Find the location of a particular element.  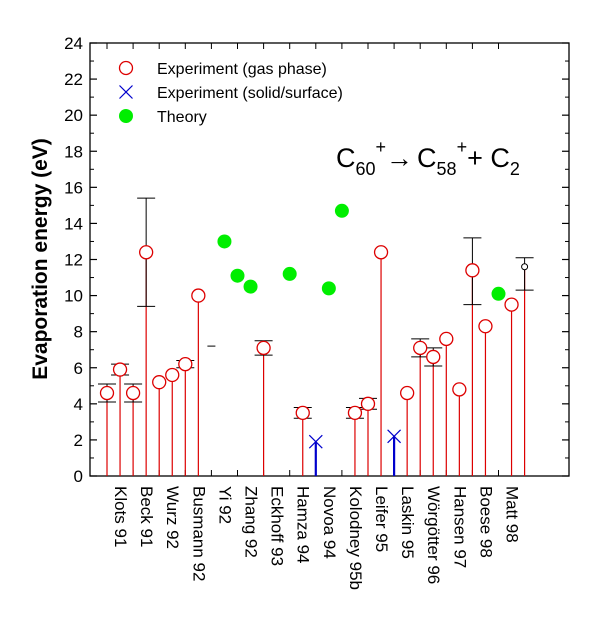

x-category-label: Zhang 92 is located at coordinates (251, 522).